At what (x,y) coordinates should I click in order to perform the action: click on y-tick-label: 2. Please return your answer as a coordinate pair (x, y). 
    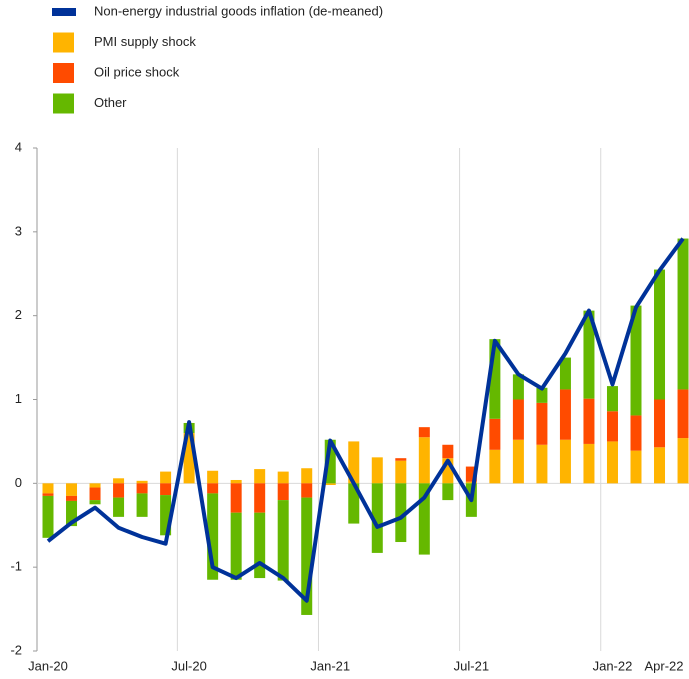
    Looking at the image, I should click on (18, 314).